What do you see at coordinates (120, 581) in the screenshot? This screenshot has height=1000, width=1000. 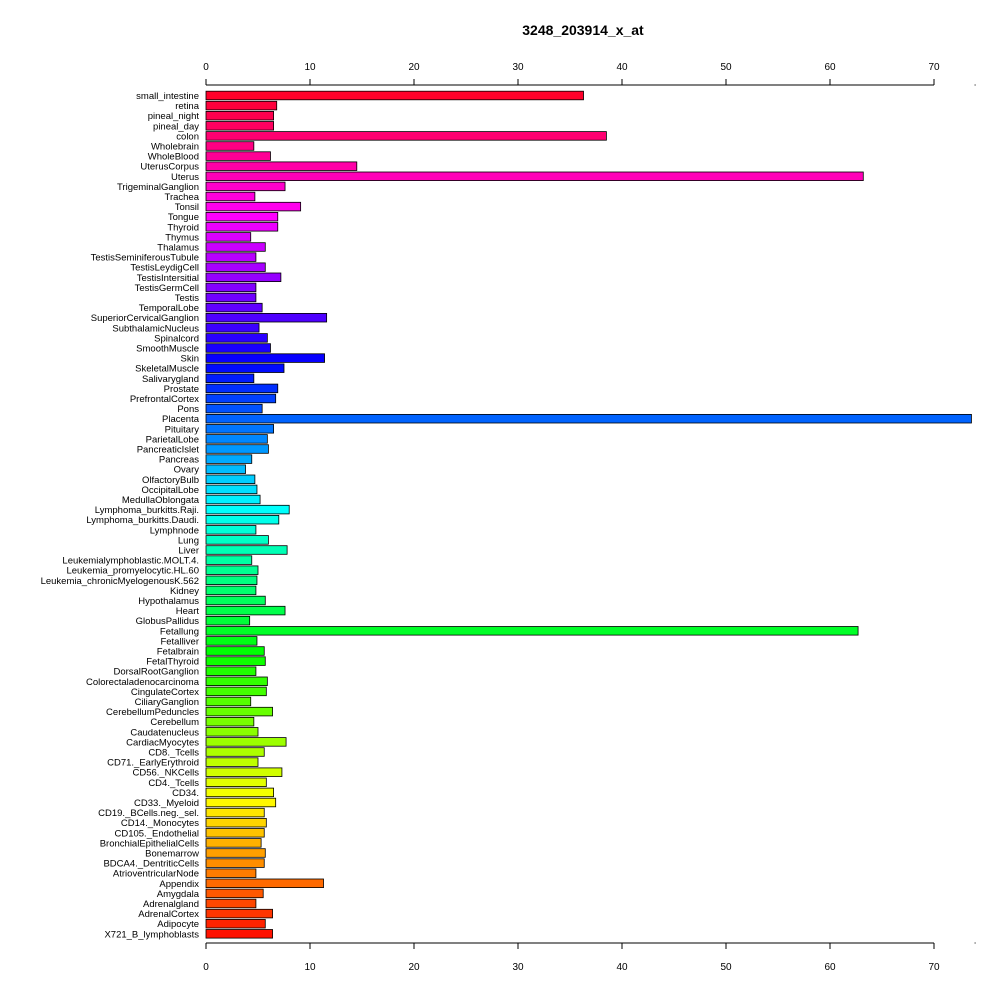 I see `category-label: Leukemia_chronicMyelogenousK.562` at bounding box center [120, 581].